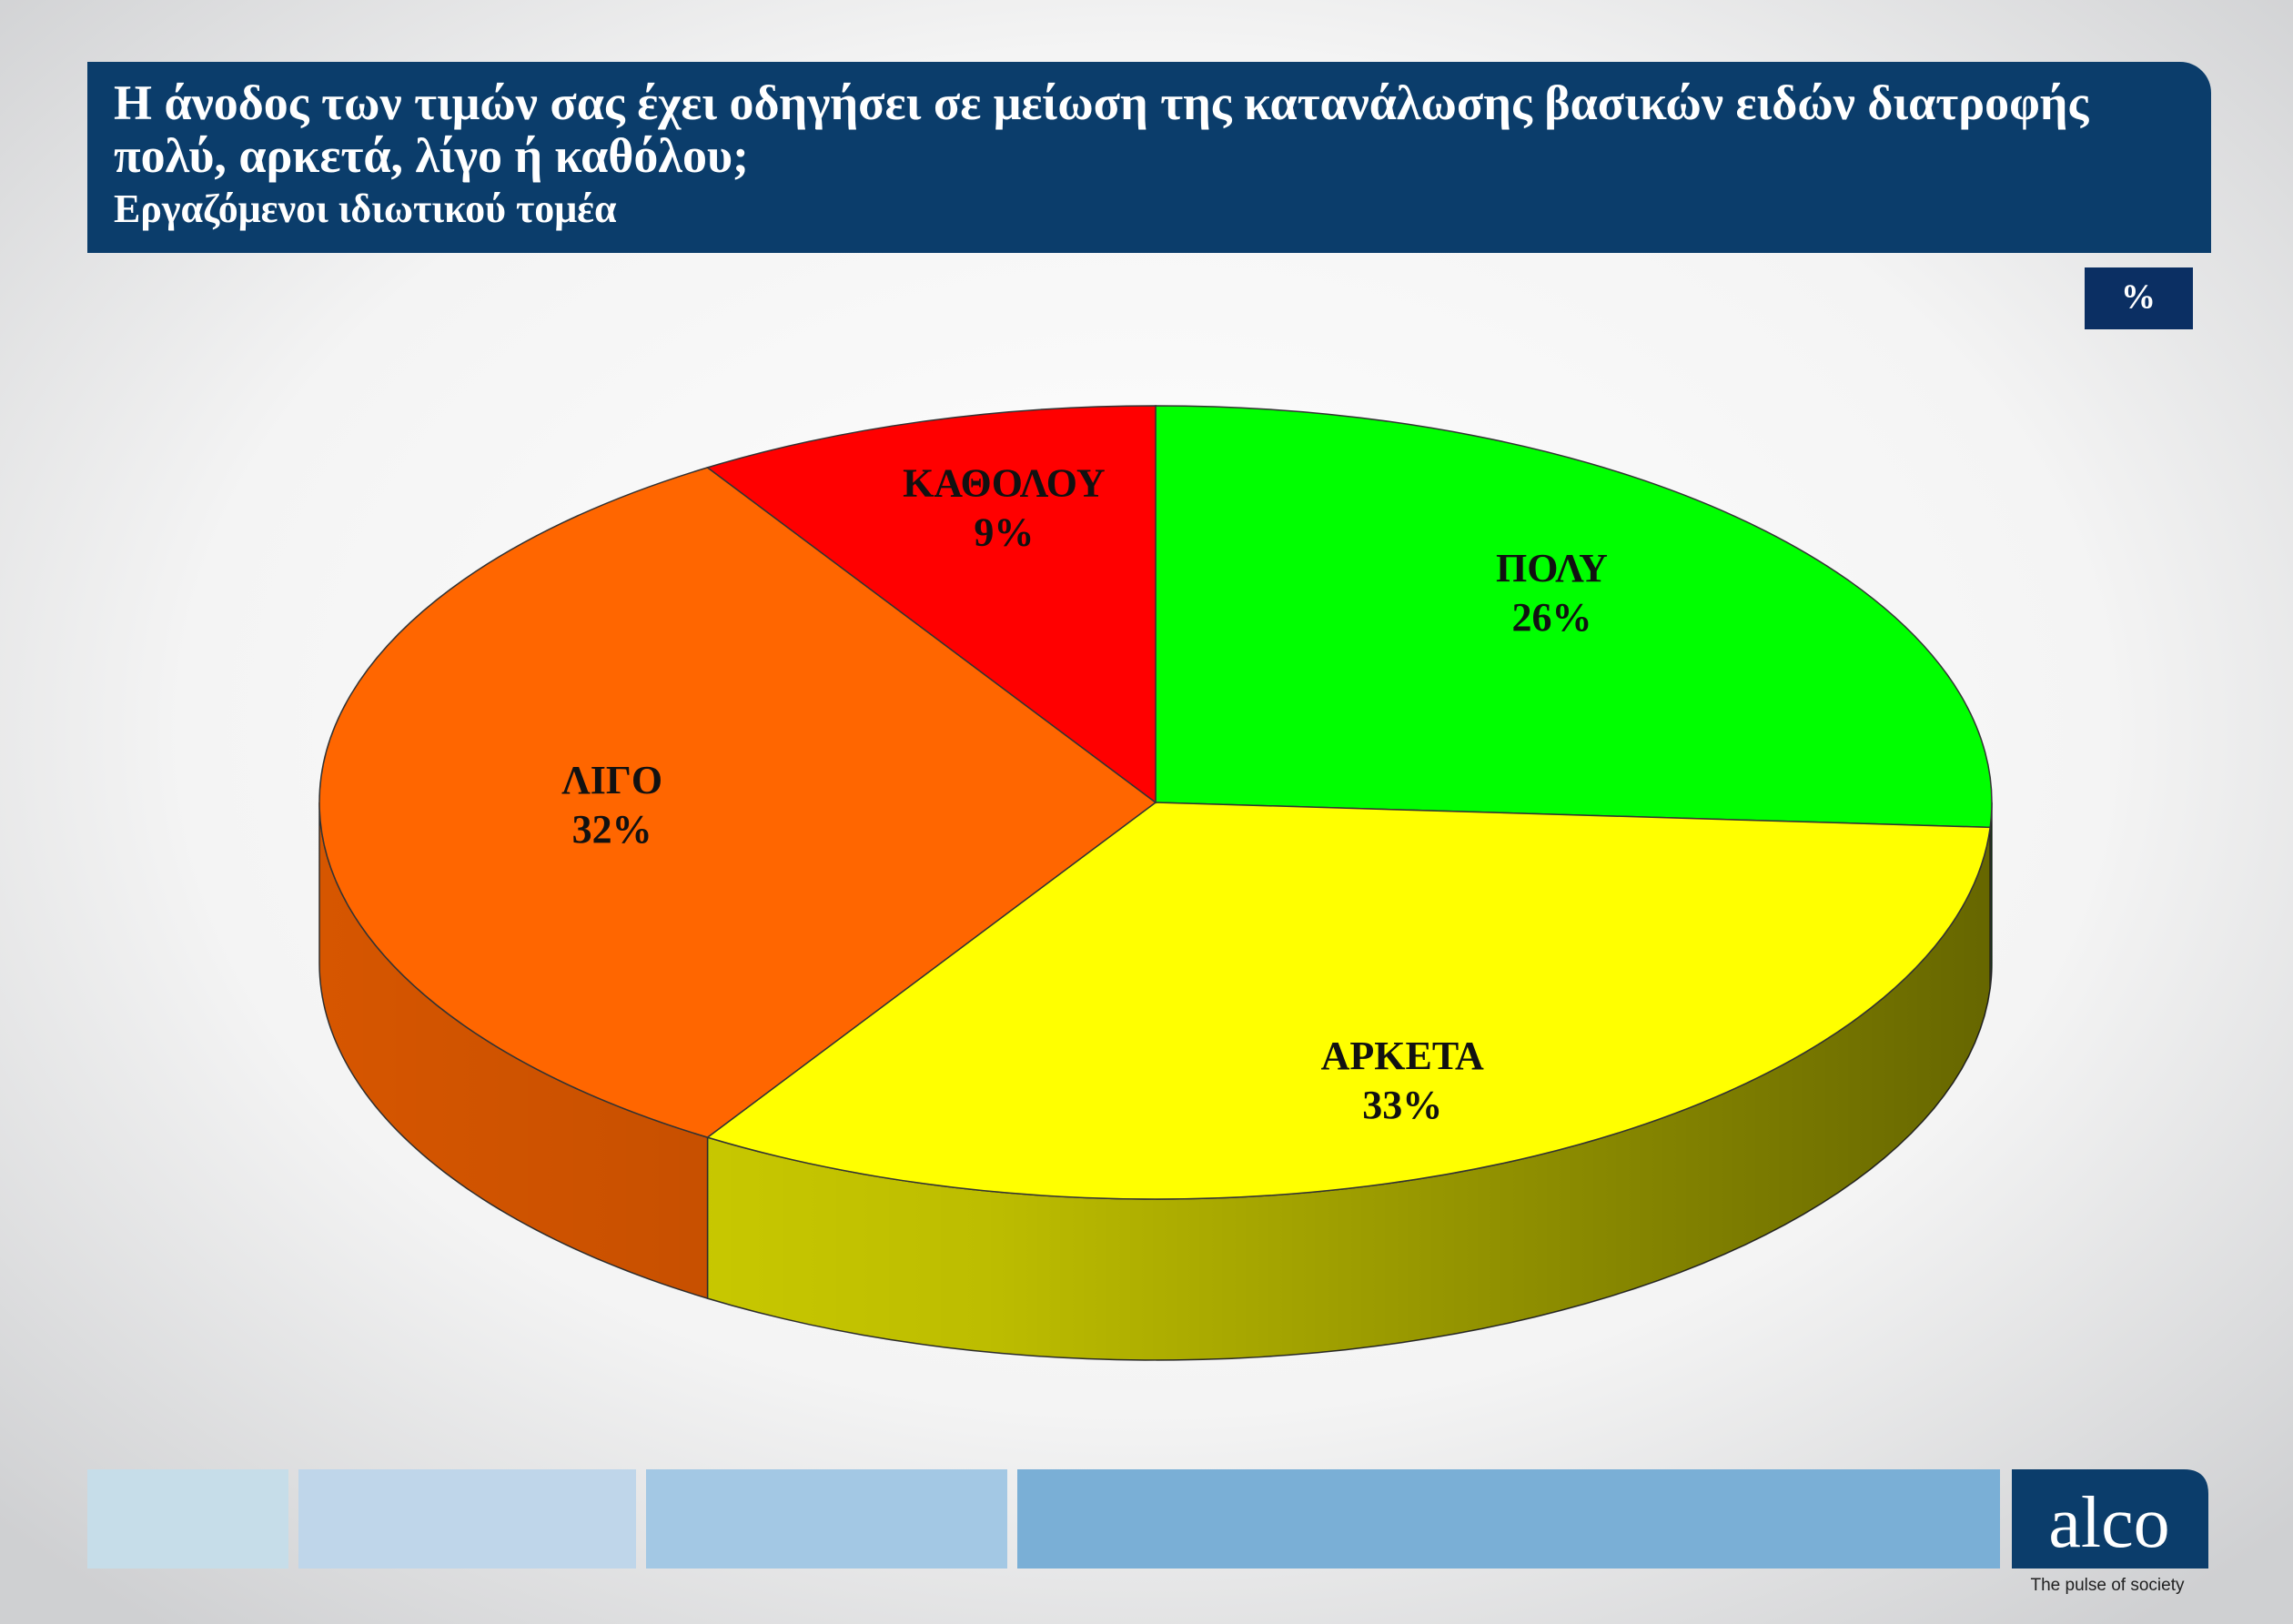 This screenshot has height=1624, width=2293. Describe the element at coordinates (1004, 531) in the screenshot. I see `value-label: 9%` at that location.